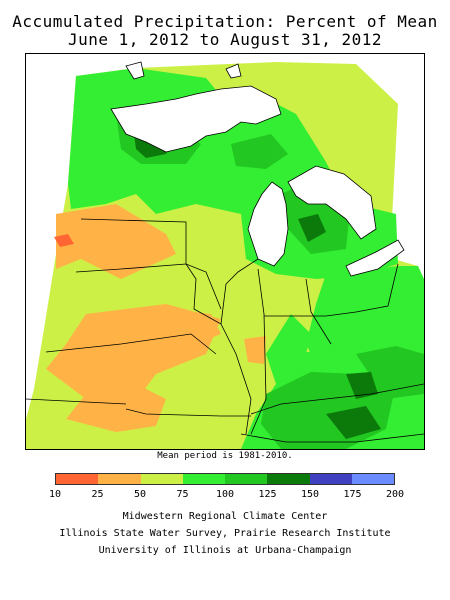  What do you see at coordinates (332, 202) in the screenshot?
I see `lake-huron` at bounding box center [332, 202].